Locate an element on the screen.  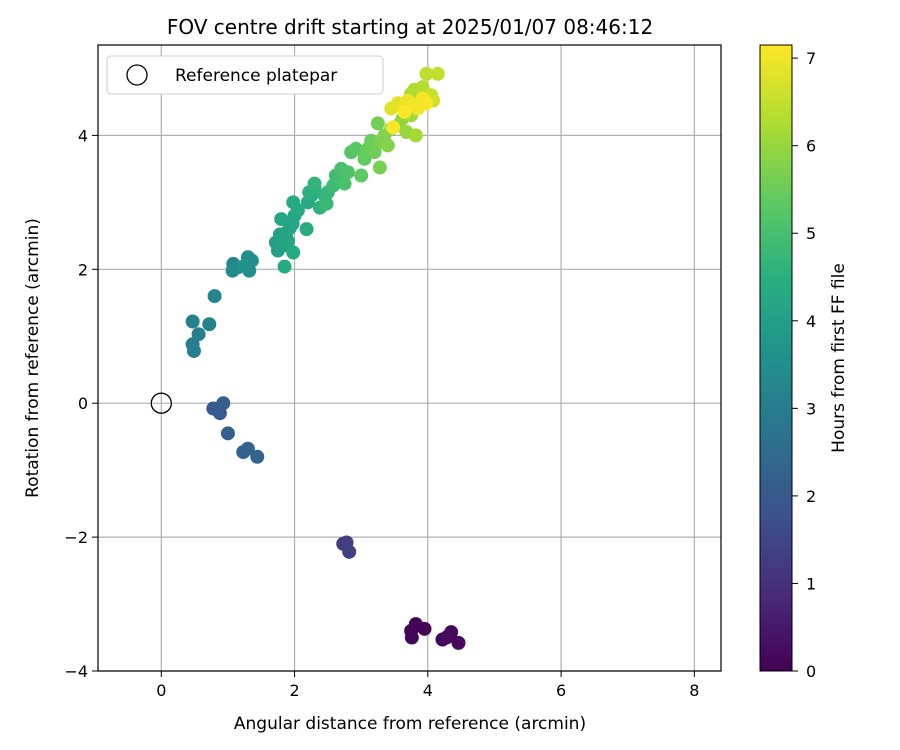
legend-label-reference: Reference platepar is located at coordinates (256, 76).